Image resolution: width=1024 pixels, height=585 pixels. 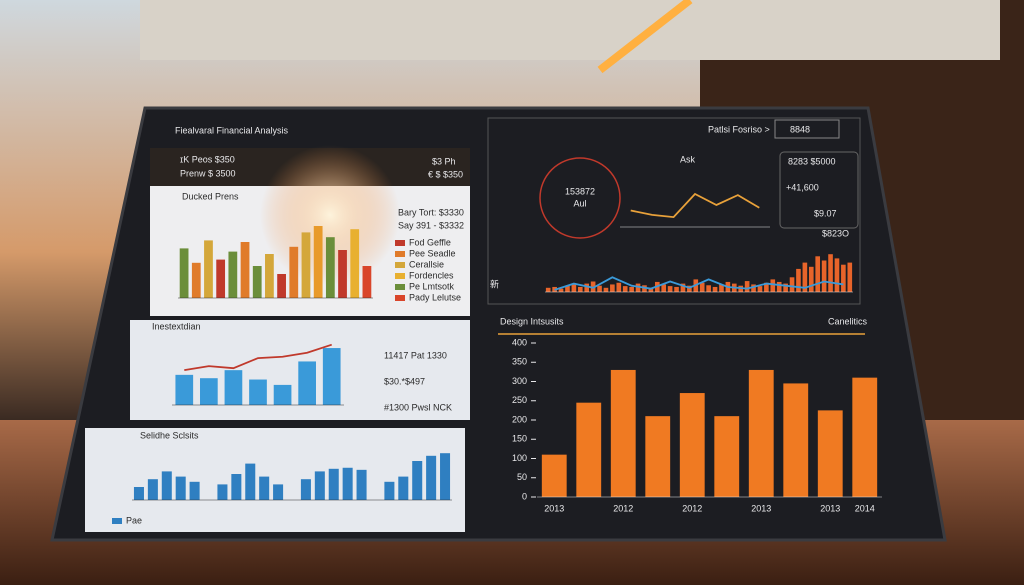 I want to click on light-strip, so click(x=645, y=37).